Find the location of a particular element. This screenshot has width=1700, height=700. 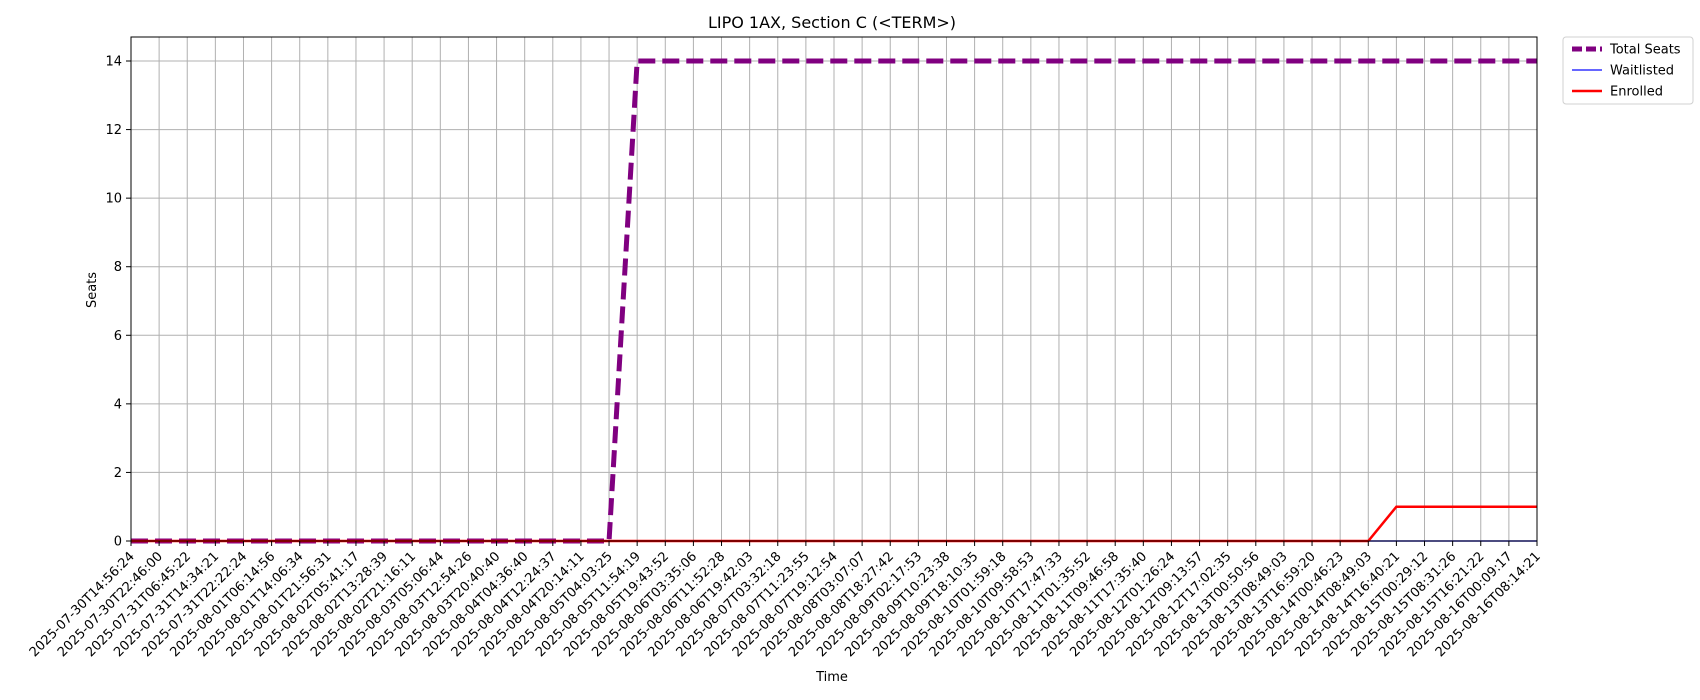

chart-title: LIPO 1AX, Section C (<TERM>) is located at coordinates (832, 22).